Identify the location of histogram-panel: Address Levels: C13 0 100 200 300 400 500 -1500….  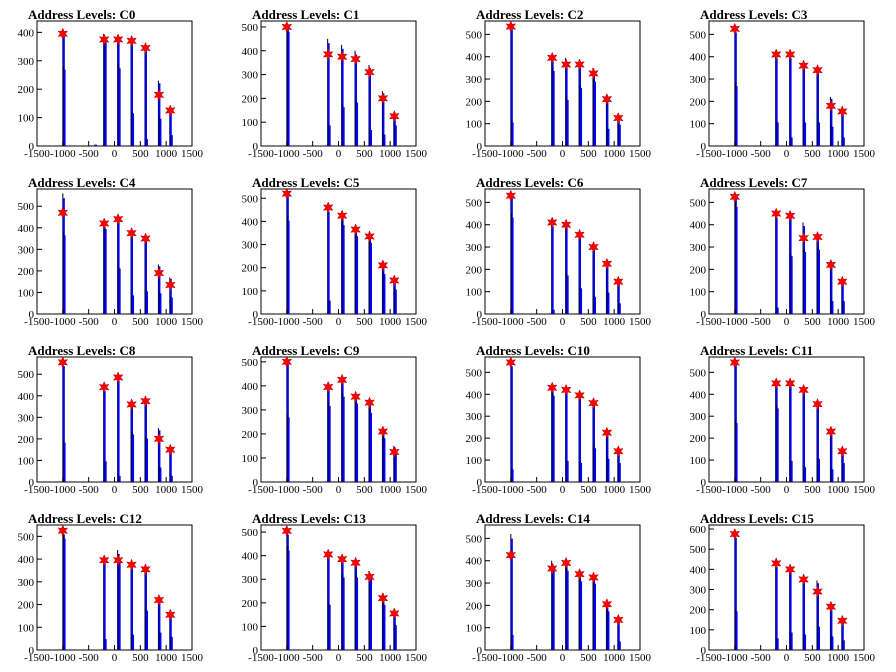
(336, 588).